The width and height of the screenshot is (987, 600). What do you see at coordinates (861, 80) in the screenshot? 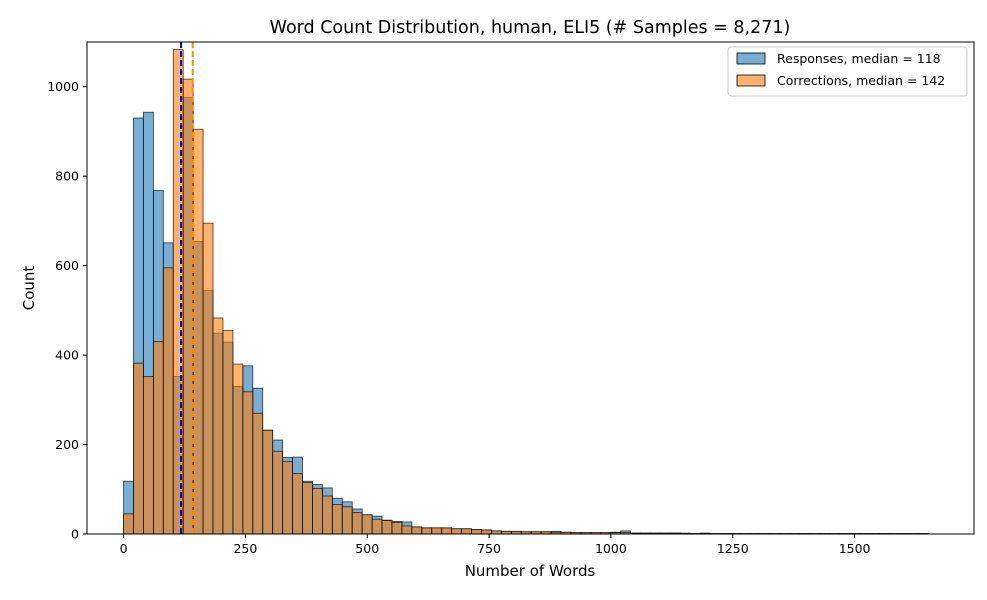
I see `legend-label-corrections: Corrections, median = 142` at bounding box center [861, 80].